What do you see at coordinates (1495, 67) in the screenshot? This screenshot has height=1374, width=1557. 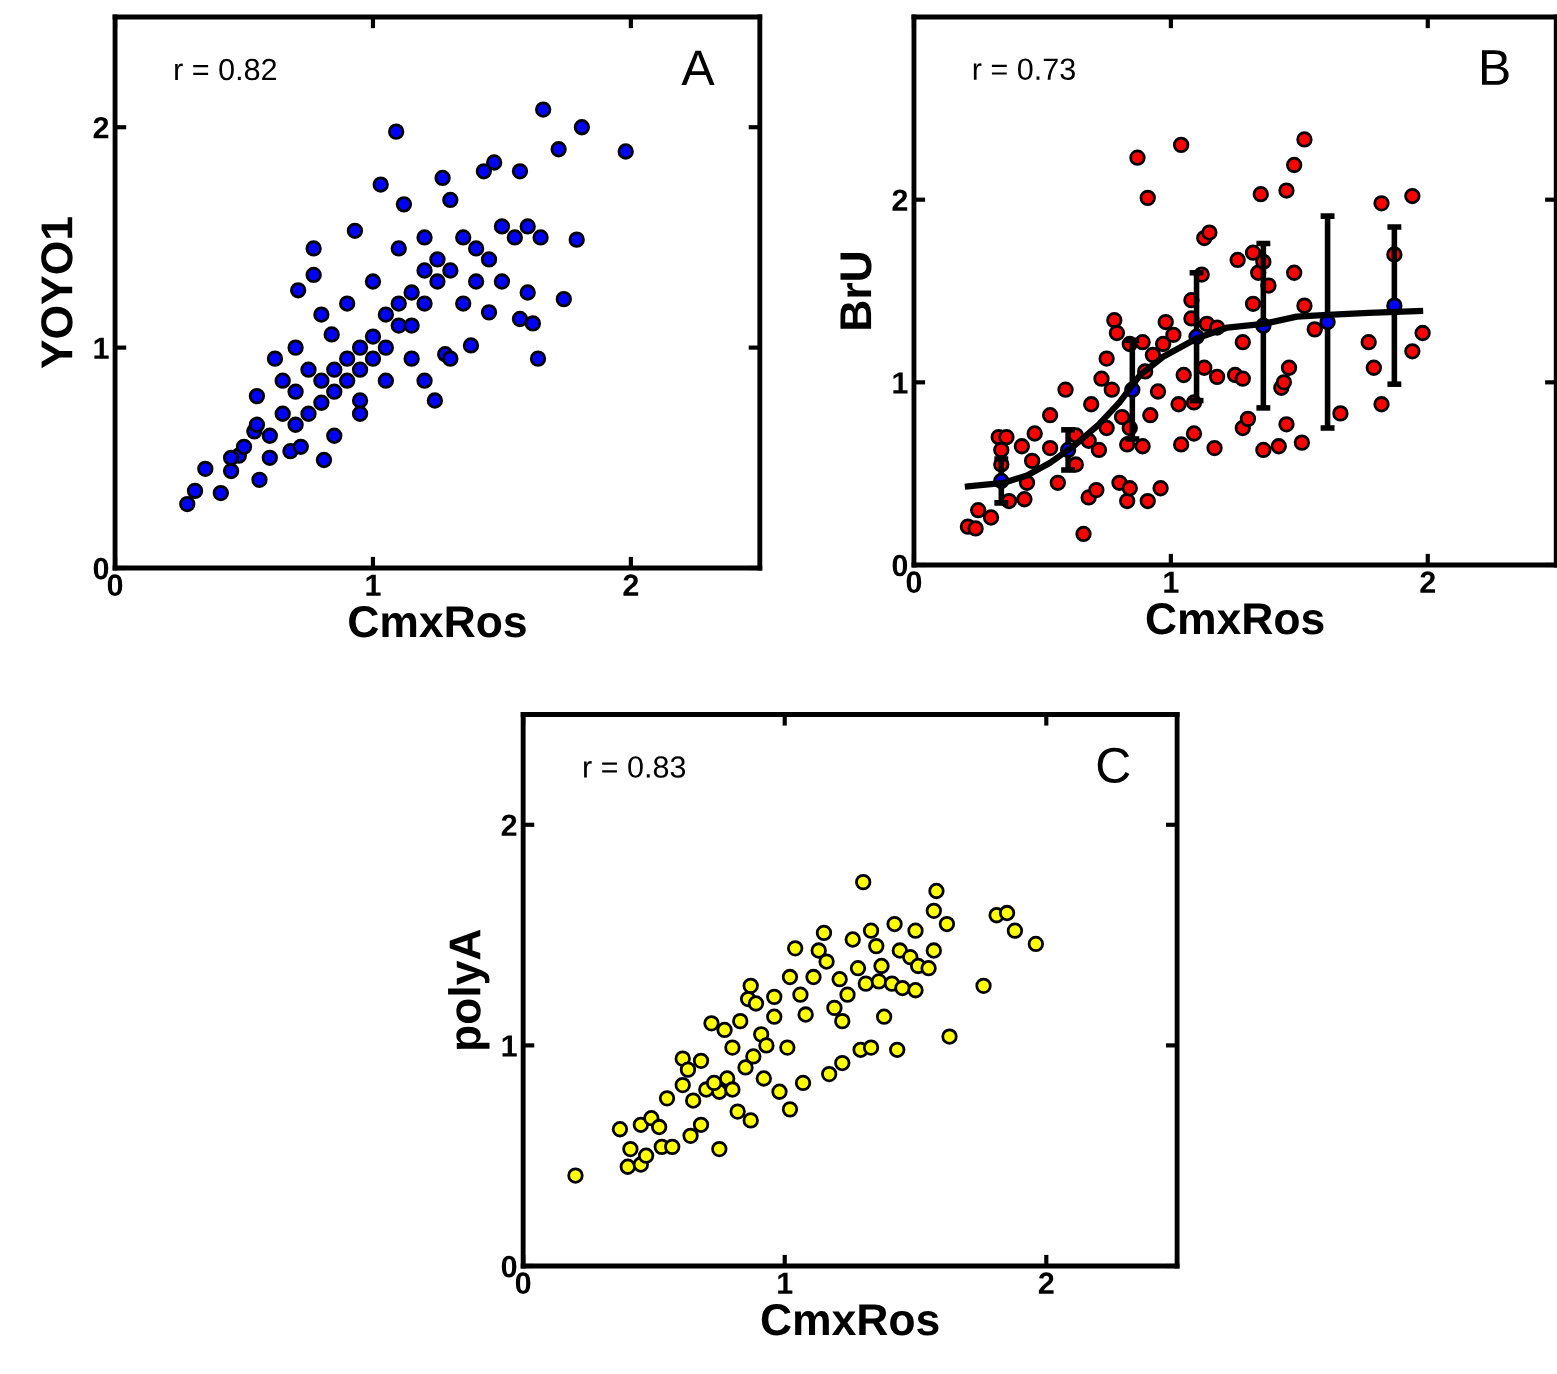 I see `annotation: B` at bounding box center [1495, 67].